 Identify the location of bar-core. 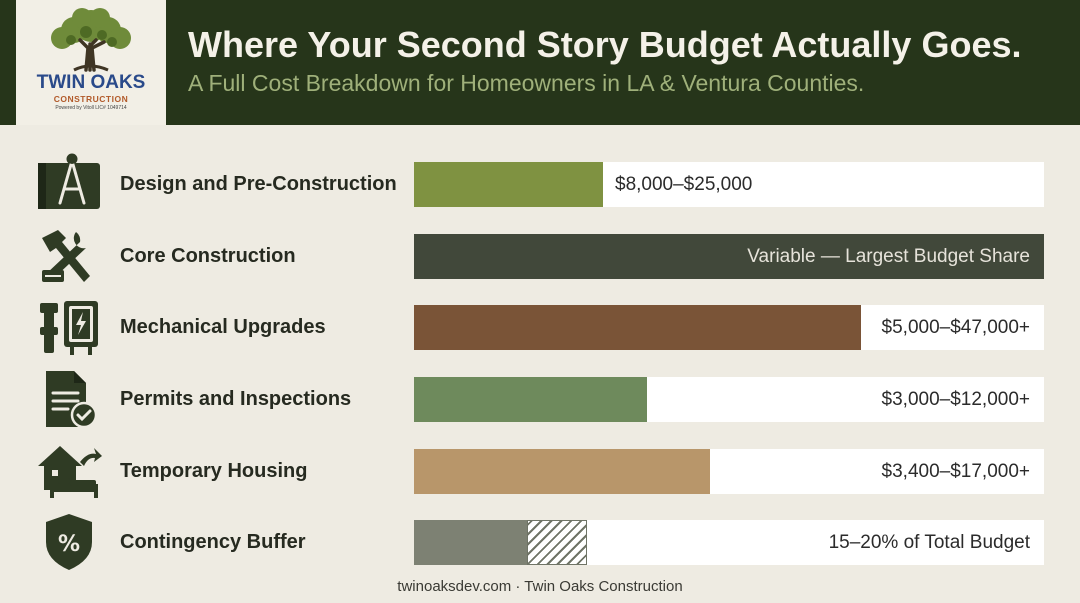
(729, 256).